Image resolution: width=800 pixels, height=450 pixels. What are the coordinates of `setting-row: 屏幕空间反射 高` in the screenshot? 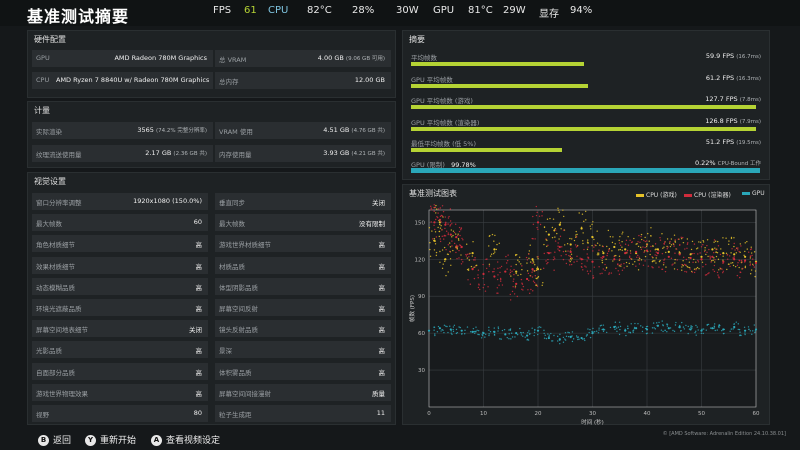 It's located at (303, 307).